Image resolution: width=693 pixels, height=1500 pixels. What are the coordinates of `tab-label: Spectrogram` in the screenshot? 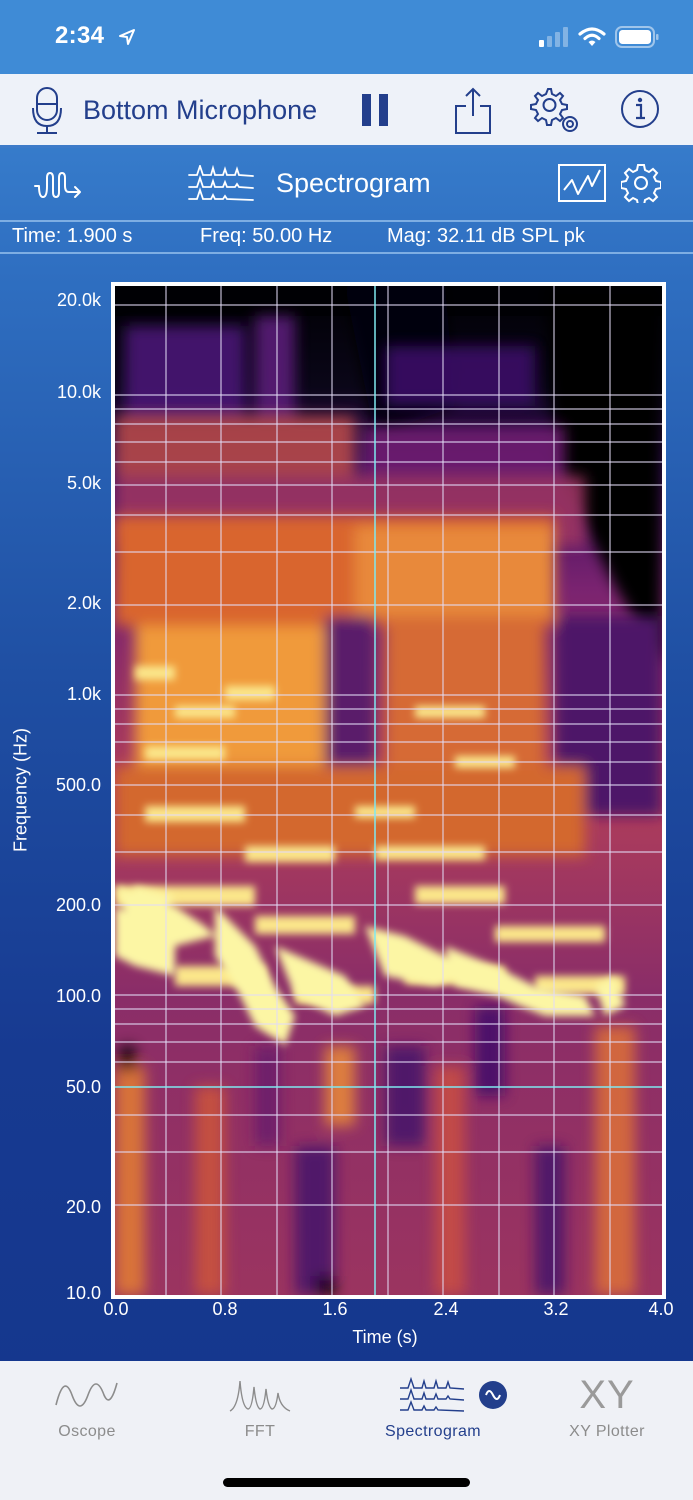 It's located at (433, 1431).